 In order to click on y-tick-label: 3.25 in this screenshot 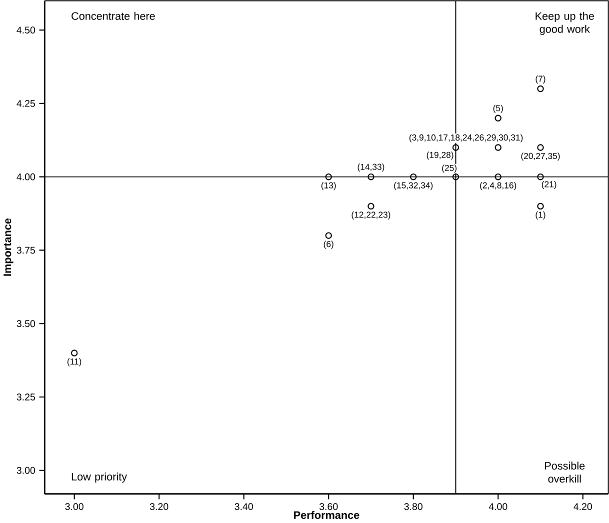, I will do `click(26, 397)`.